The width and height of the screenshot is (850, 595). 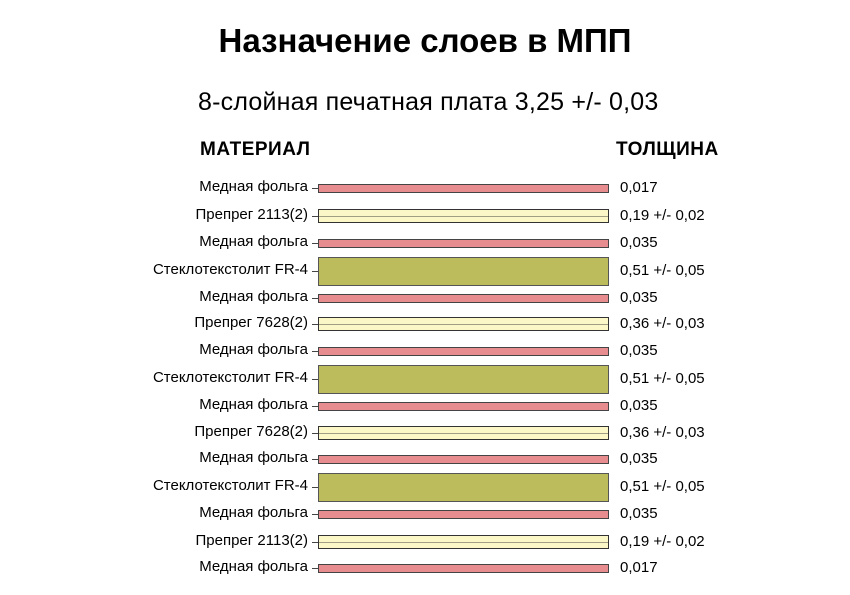 What do you see at coordinates (428, 102) in the screenshot?
I see `board-subtitle: 8-слойная печатная плата 3,25 +/- 0,03` at bounding box center [428, 102].